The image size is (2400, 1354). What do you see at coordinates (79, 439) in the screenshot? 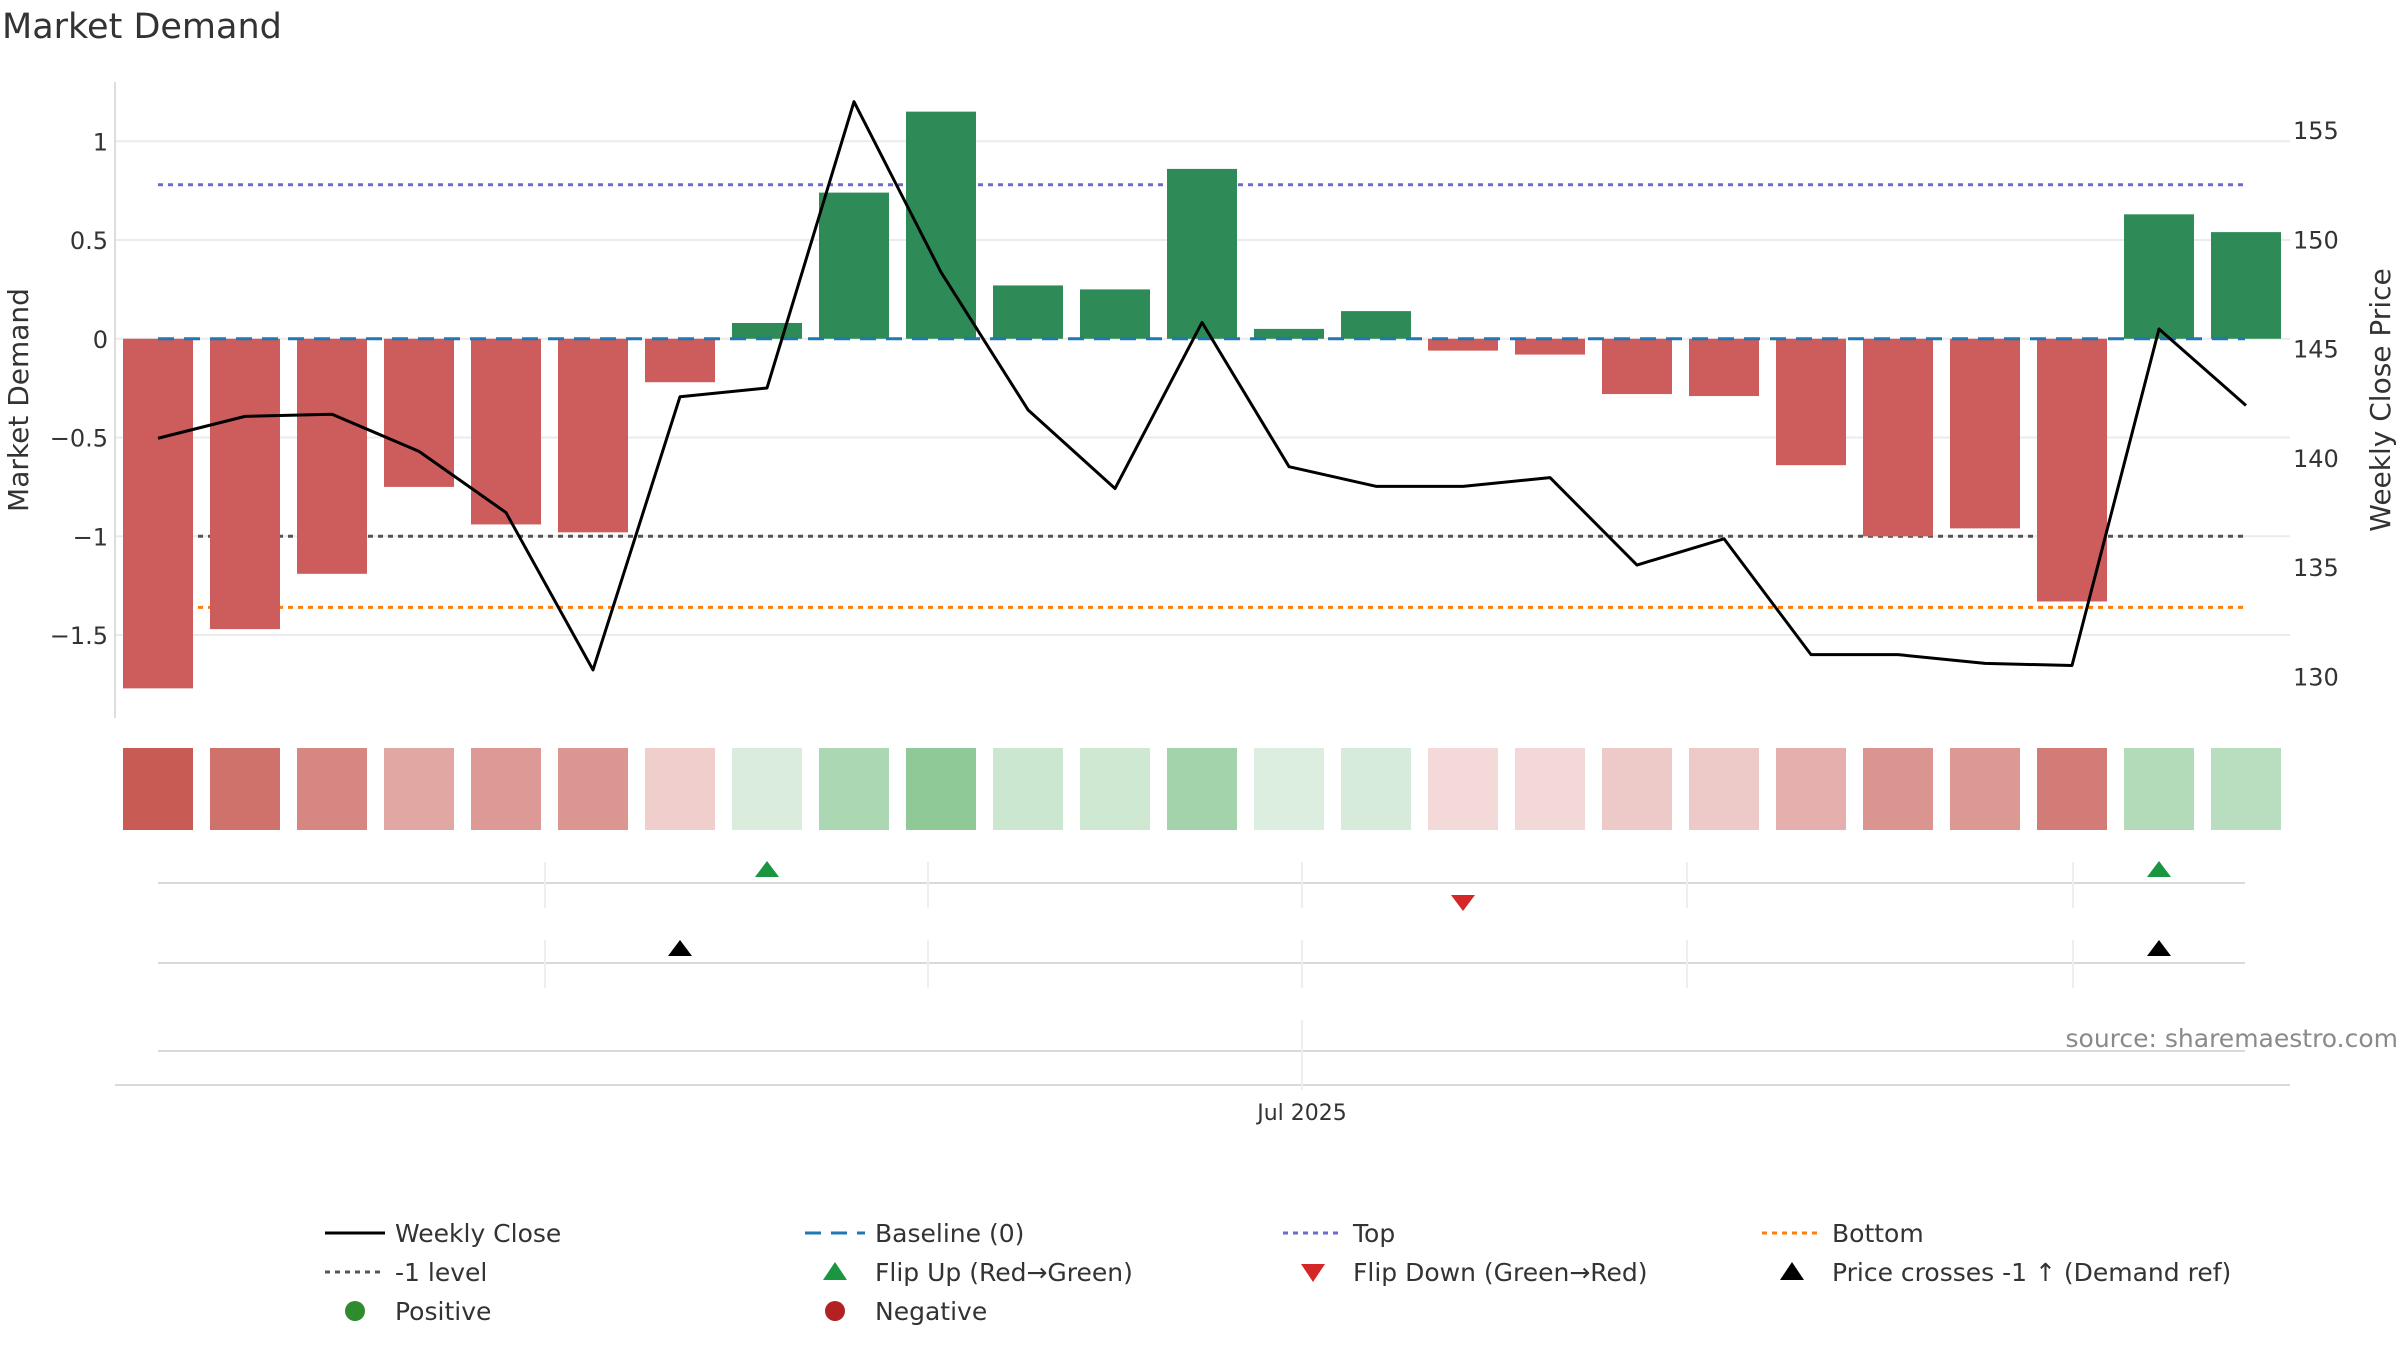
I see `left-tick-label: −0.5` at bounding box center [79, 439].